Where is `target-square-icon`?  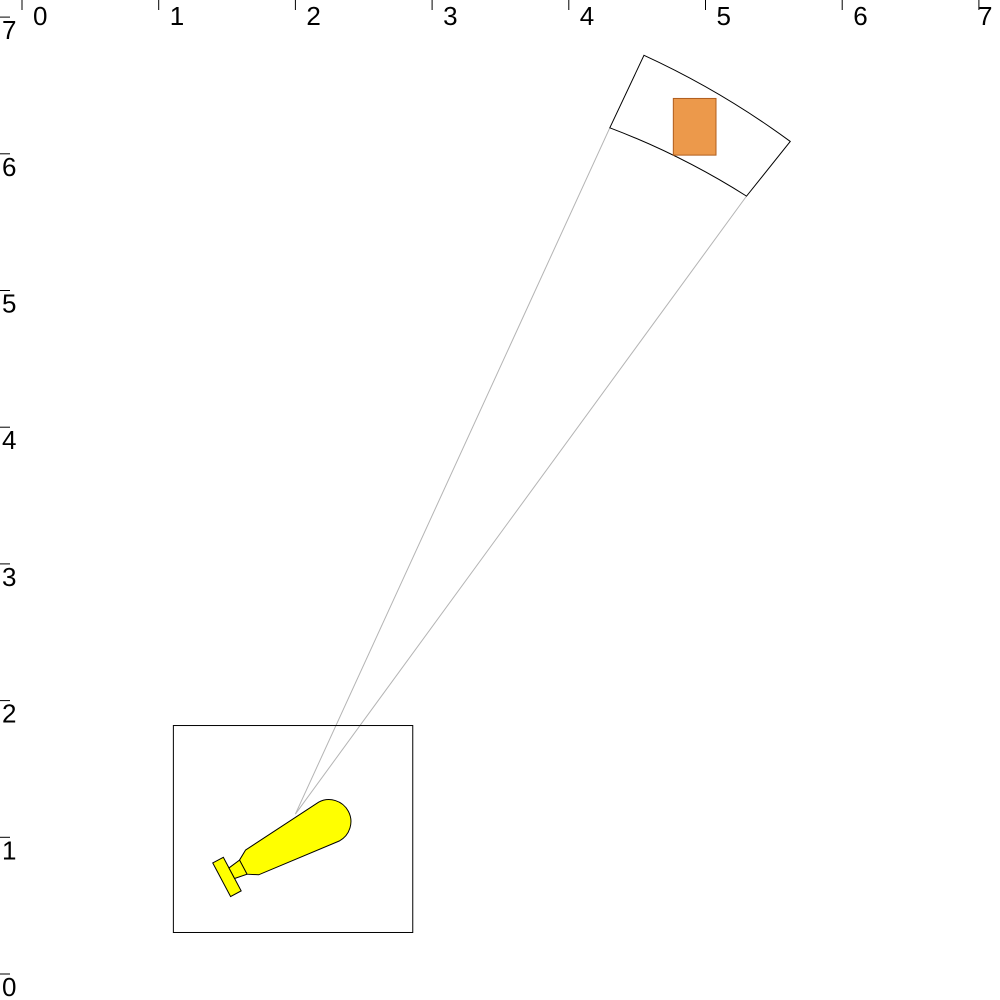
target-square-icon is located at coordinates (694, 126).